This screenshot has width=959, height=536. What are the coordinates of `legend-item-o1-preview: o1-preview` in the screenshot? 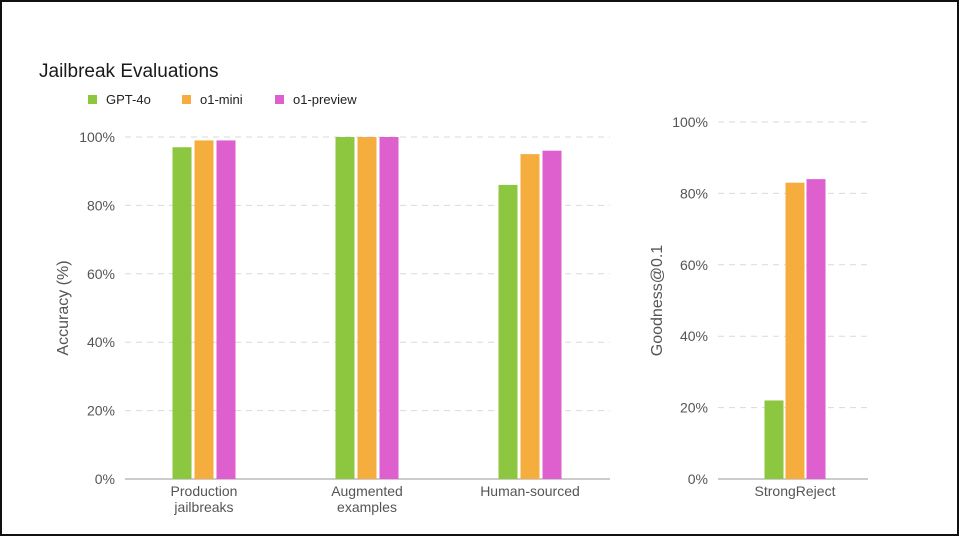 It's located at (316, 99).